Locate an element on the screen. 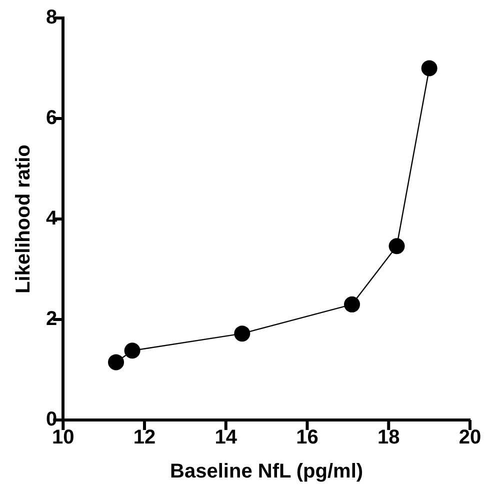  x-tick-label: 10 is located at coordinates (63, 437).